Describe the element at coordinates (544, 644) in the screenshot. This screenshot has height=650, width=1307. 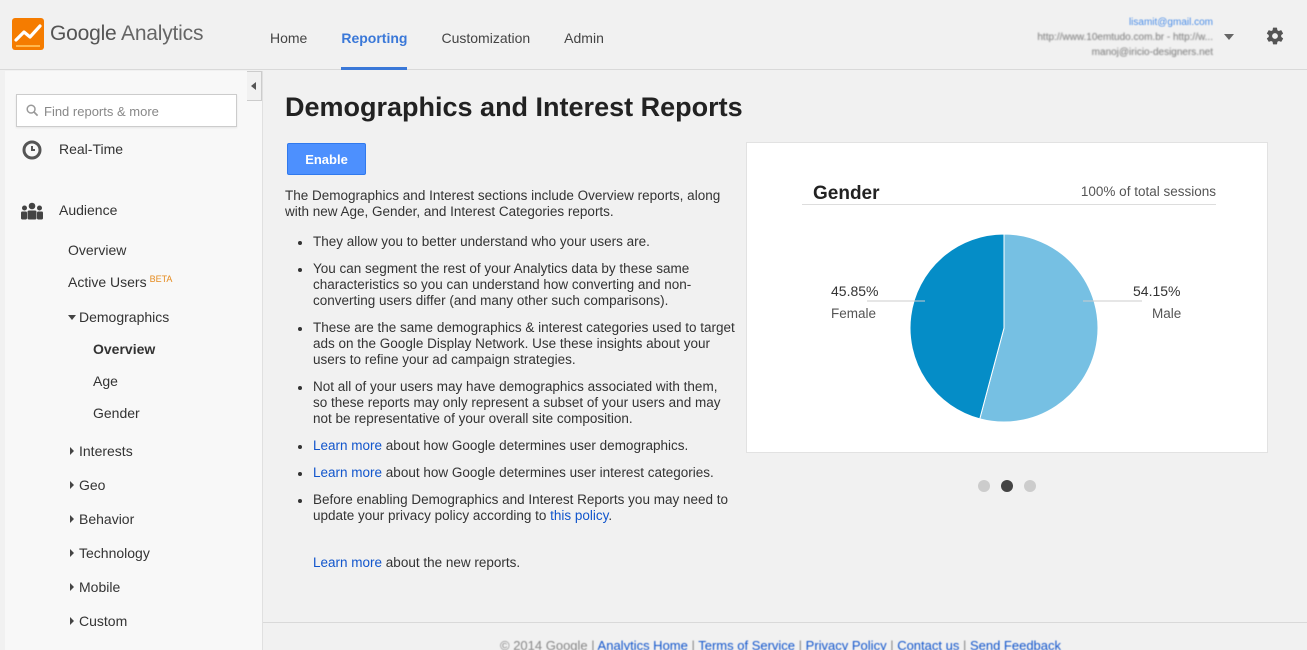
I see `copyright: © 2014 Google` at that location.